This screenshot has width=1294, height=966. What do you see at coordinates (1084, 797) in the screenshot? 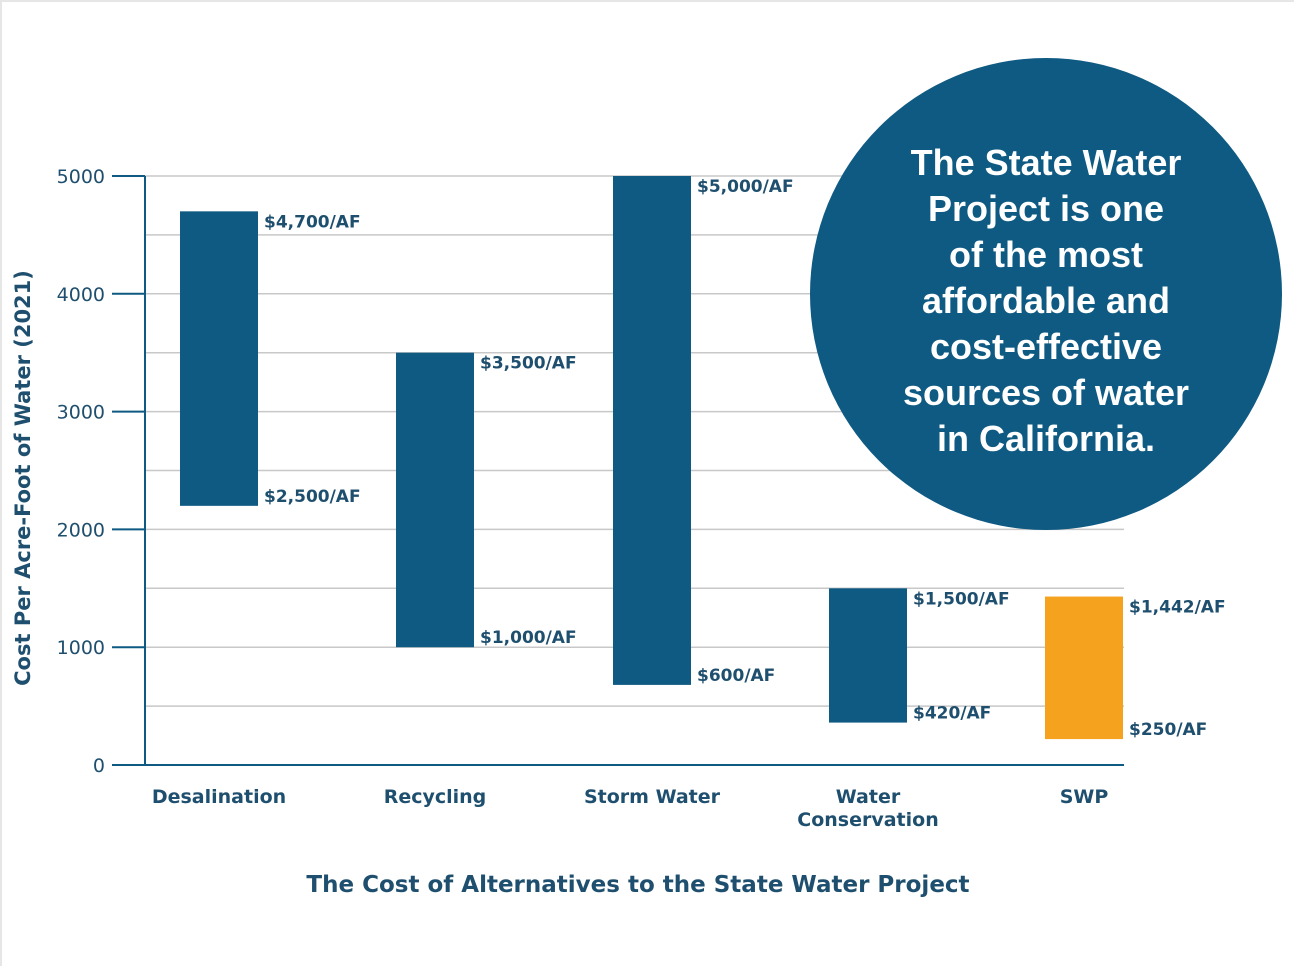
I see `category-label: SWP` at bounding box center [1084, 797].